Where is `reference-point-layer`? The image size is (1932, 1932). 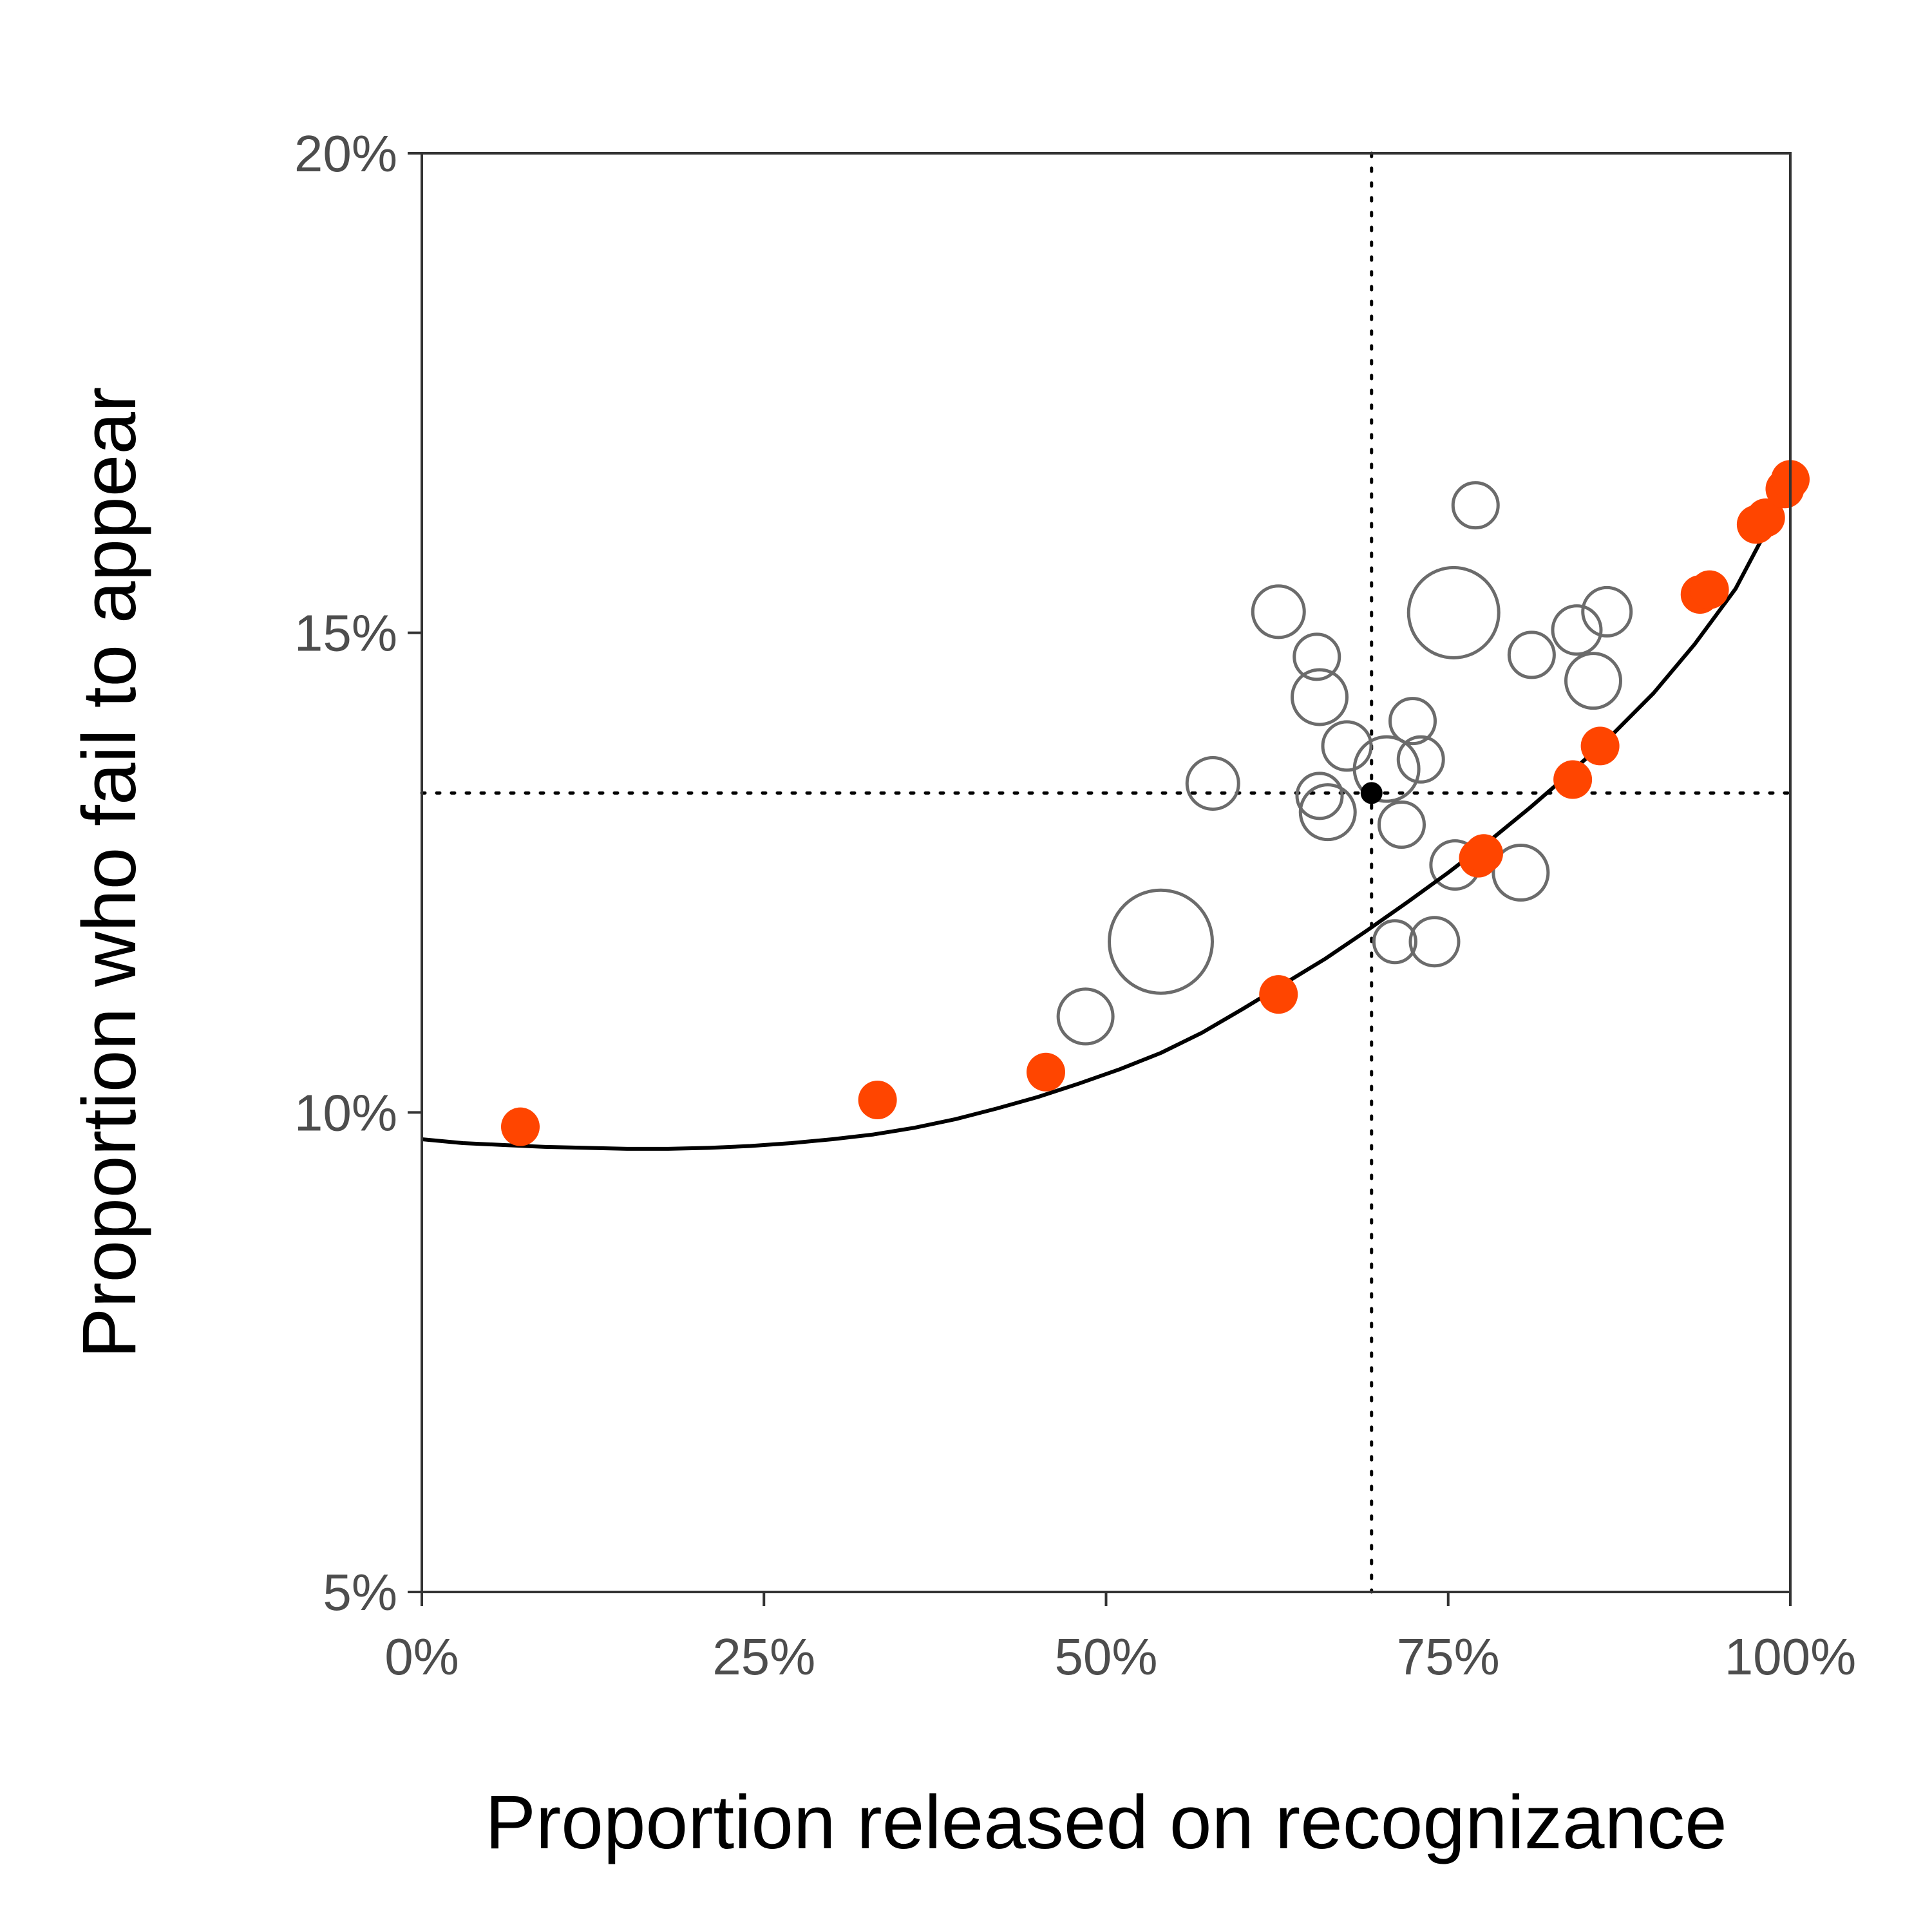
reference-point-layer is located at coordinates (1372, 793).